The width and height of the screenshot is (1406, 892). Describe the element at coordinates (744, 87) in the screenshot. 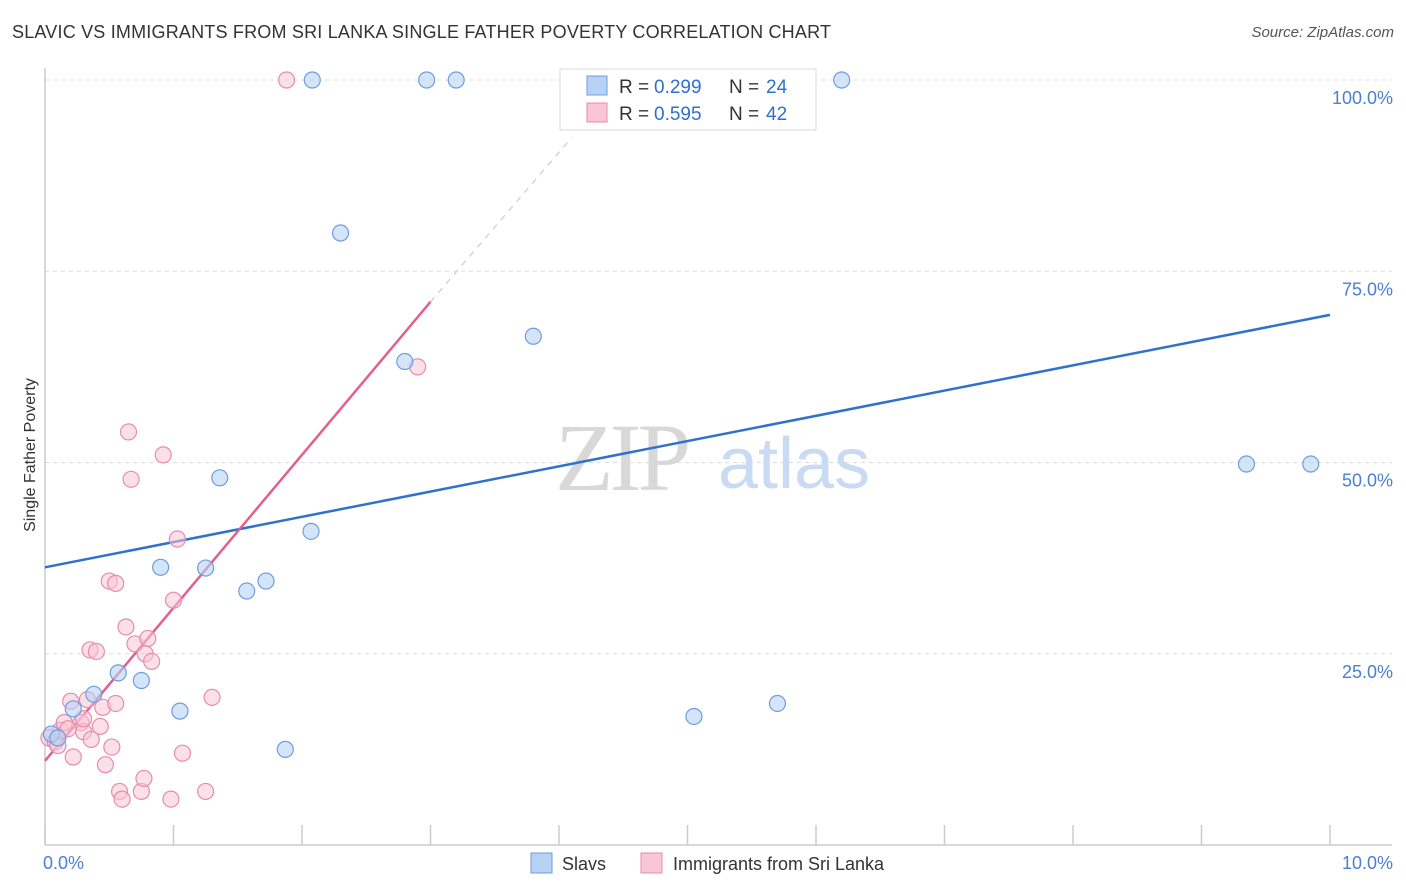

I see `legend-n-label-slavs: N =` at that location.